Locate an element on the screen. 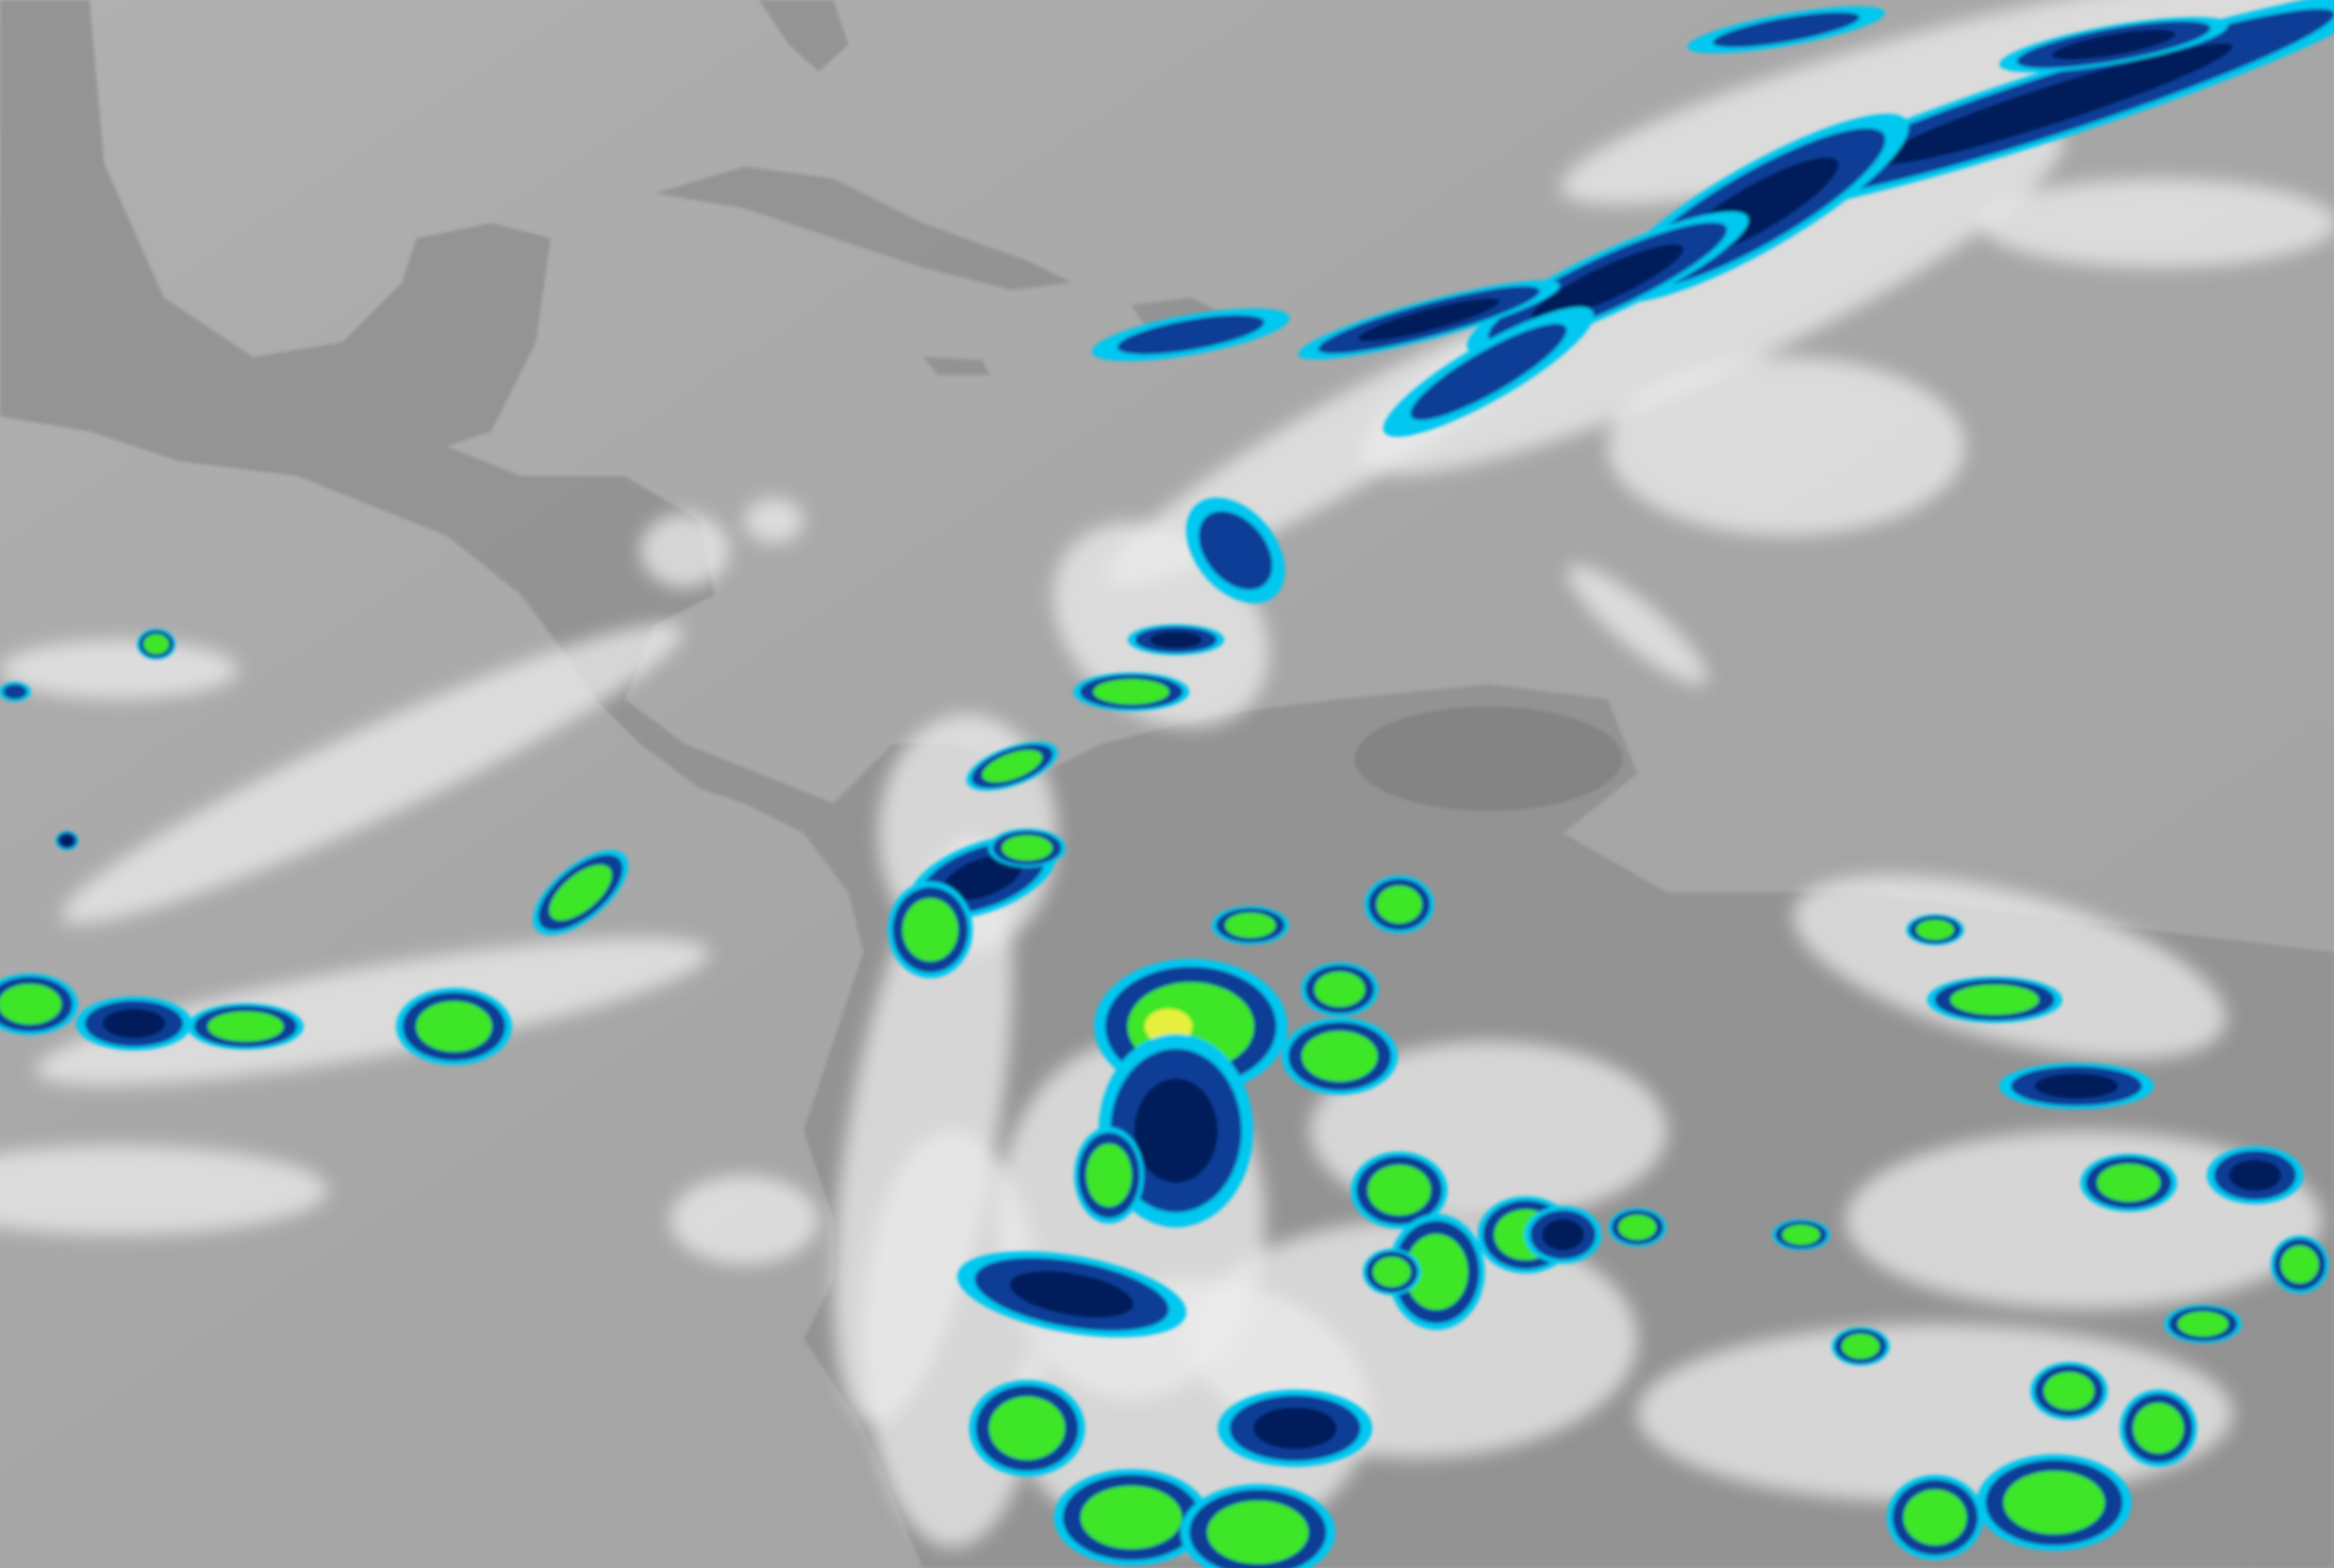 The image size is (2334, 1568). landmass-jamaica is located at coordinates (956, 365).